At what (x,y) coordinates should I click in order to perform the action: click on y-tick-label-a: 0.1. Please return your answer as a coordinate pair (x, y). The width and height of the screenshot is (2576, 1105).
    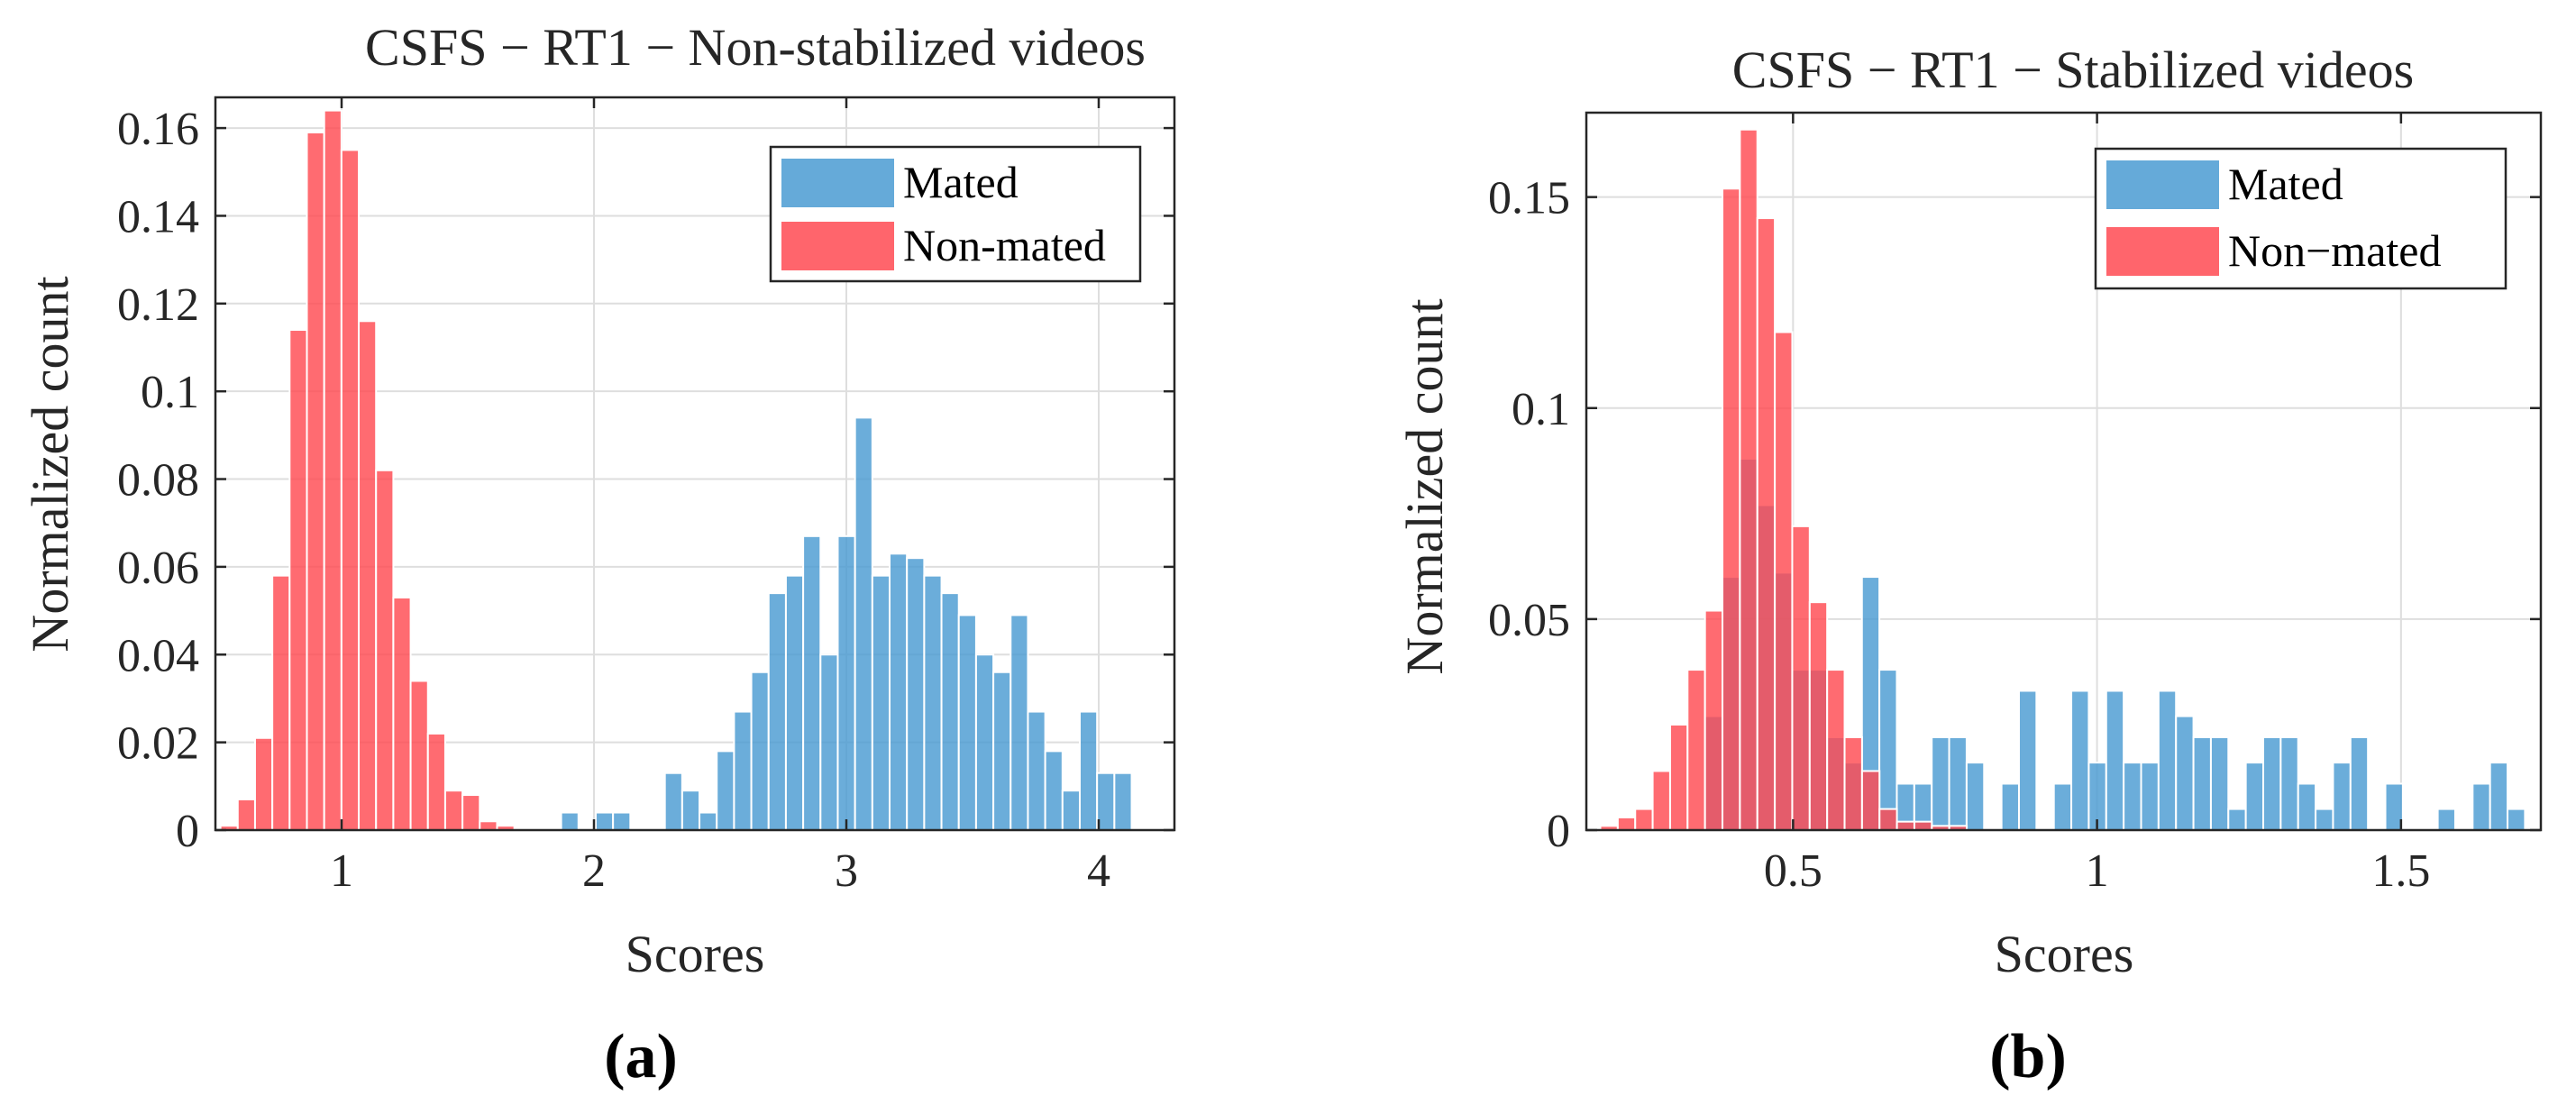
    Looking at the image, I should click on (170, 392).